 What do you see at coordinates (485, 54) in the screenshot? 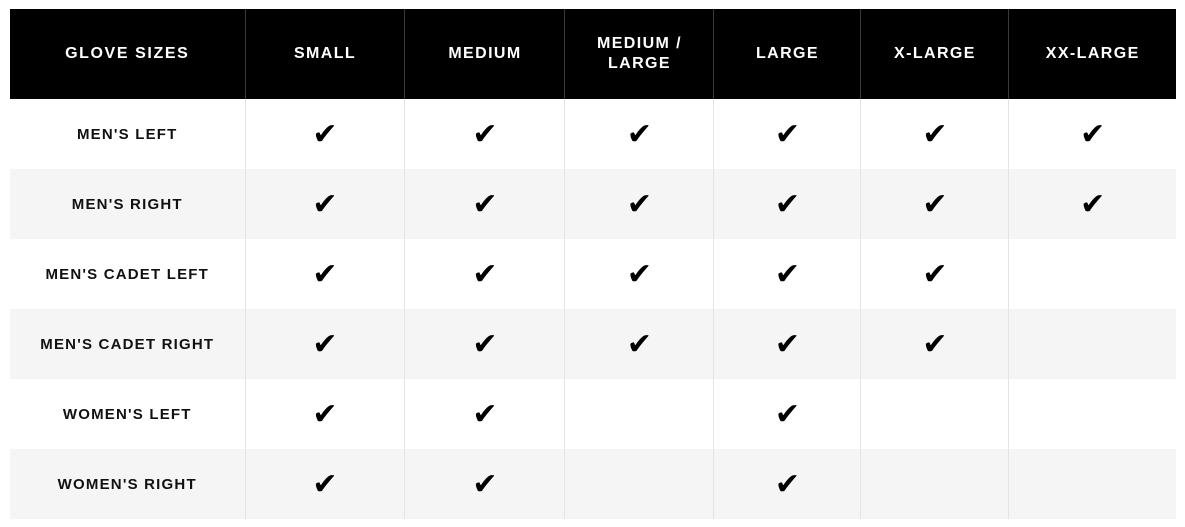
I see `column-header-medium: MEDIUM` at bounding box center [485, 54].